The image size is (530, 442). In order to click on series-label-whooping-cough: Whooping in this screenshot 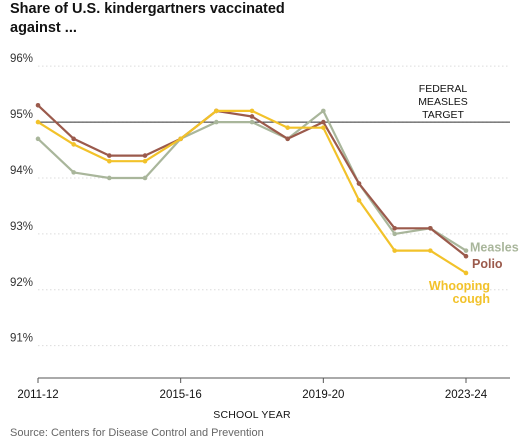, I will do `click(459, 286)`.